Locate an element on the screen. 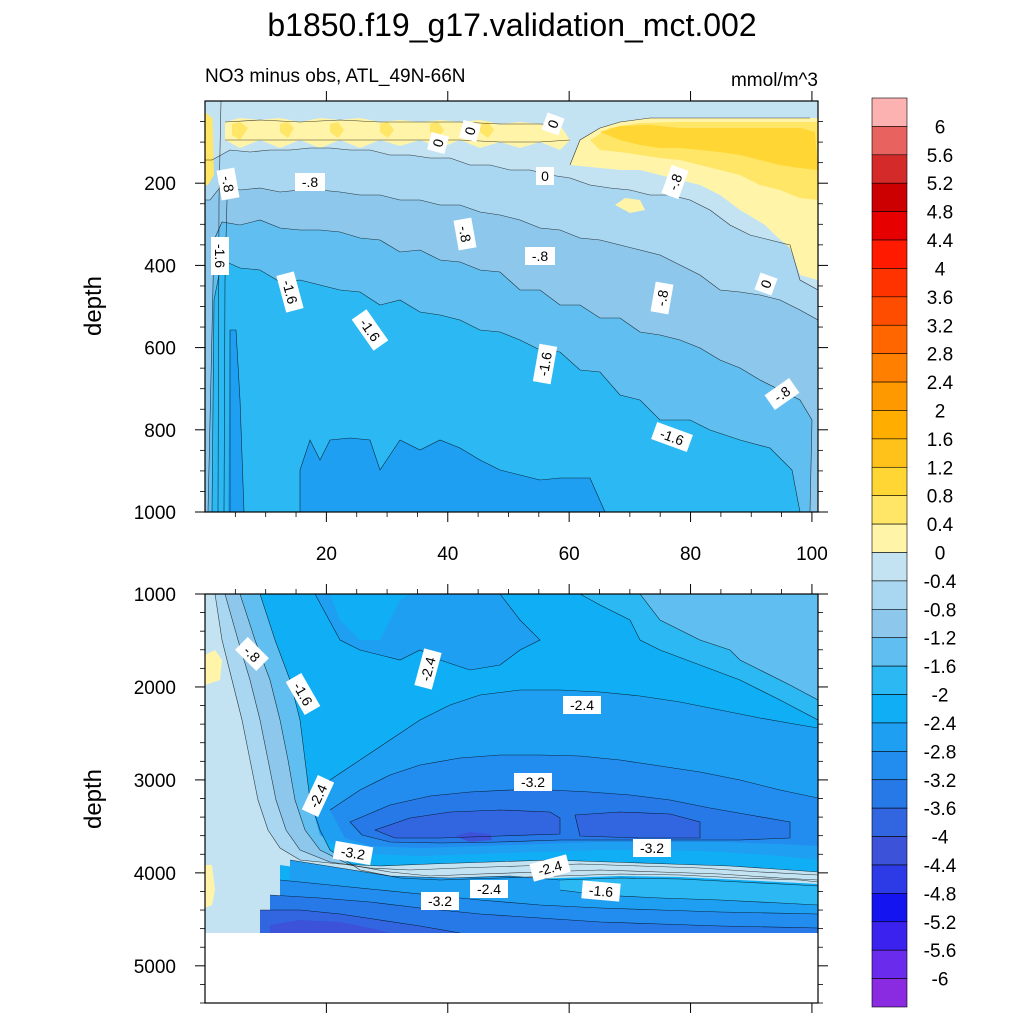  colorbar-label: -1.6 is located at coordinates (940, 667).